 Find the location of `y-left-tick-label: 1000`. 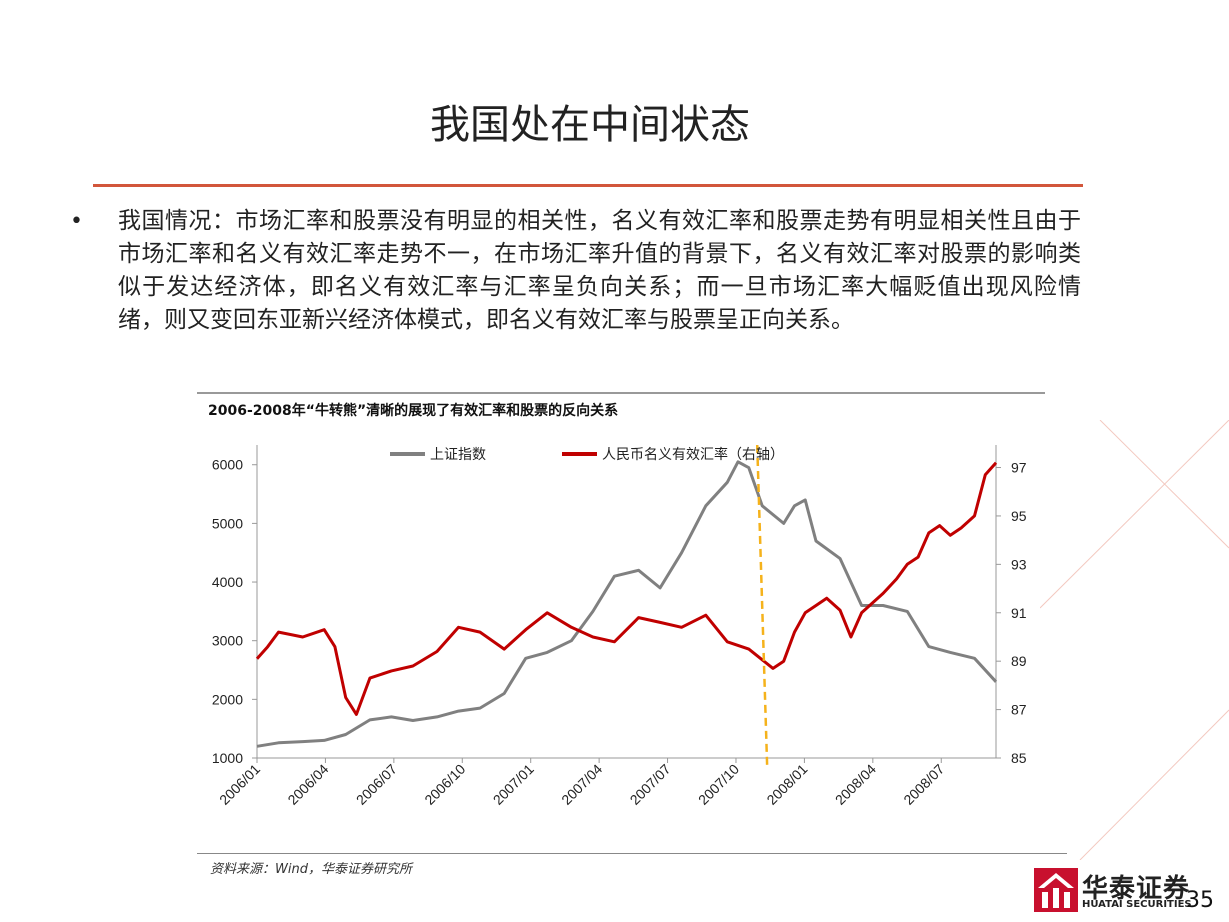

y-left-tick-label: 1000 is located at coordinates (227, 758).